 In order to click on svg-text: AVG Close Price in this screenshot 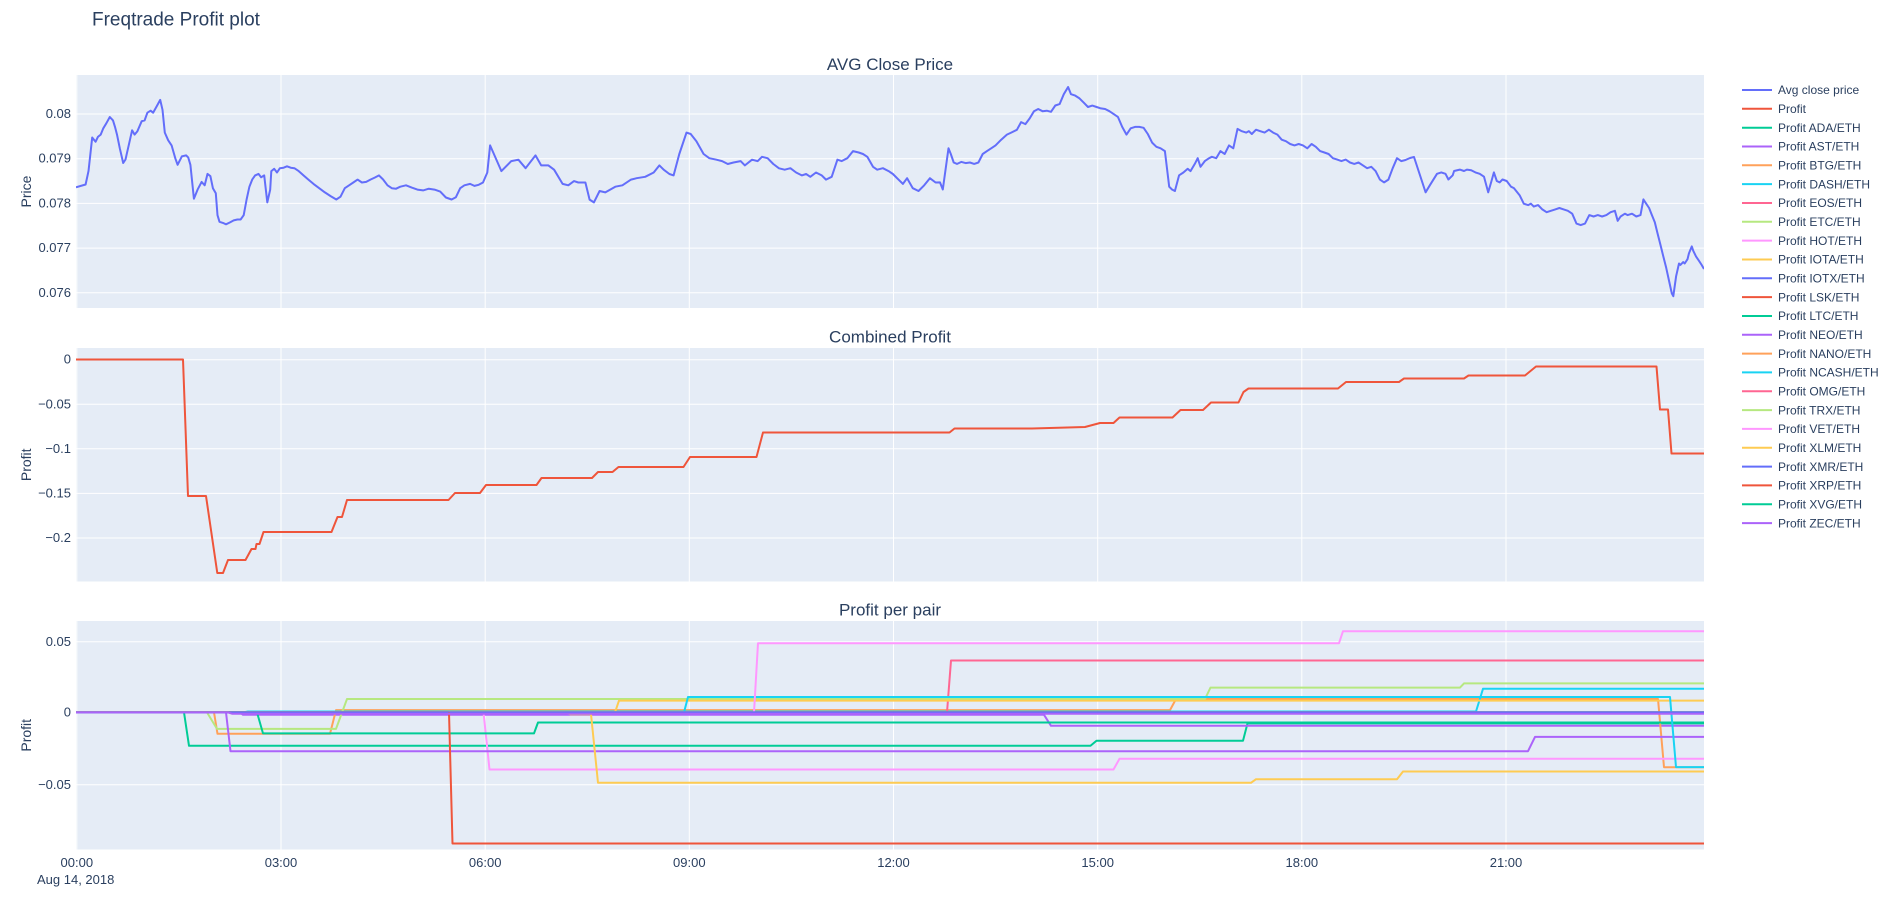, I will do `click(890, 64)`.